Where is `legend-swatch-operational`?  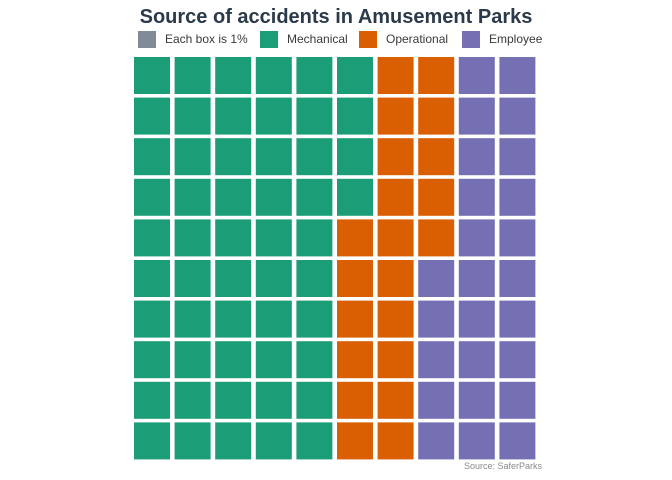 legend-swatch-operational is located at coordinates (368, 39).